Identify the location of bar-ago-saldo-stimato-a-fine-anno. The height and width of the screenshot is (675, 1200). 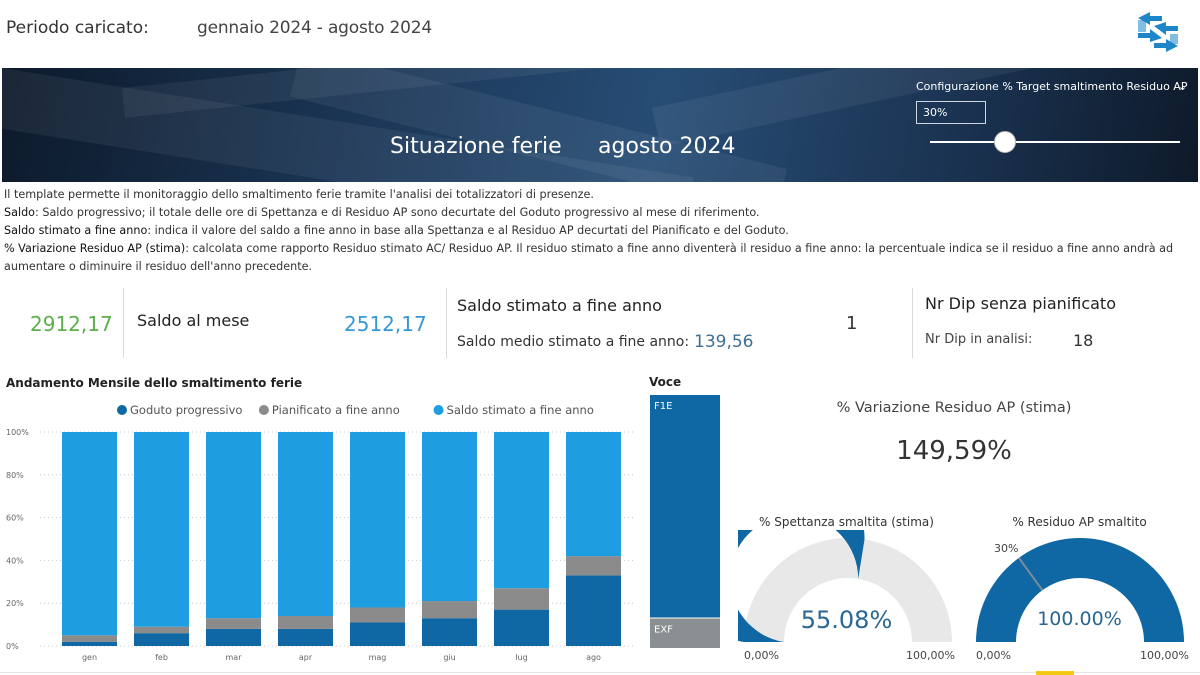
(593, 494).